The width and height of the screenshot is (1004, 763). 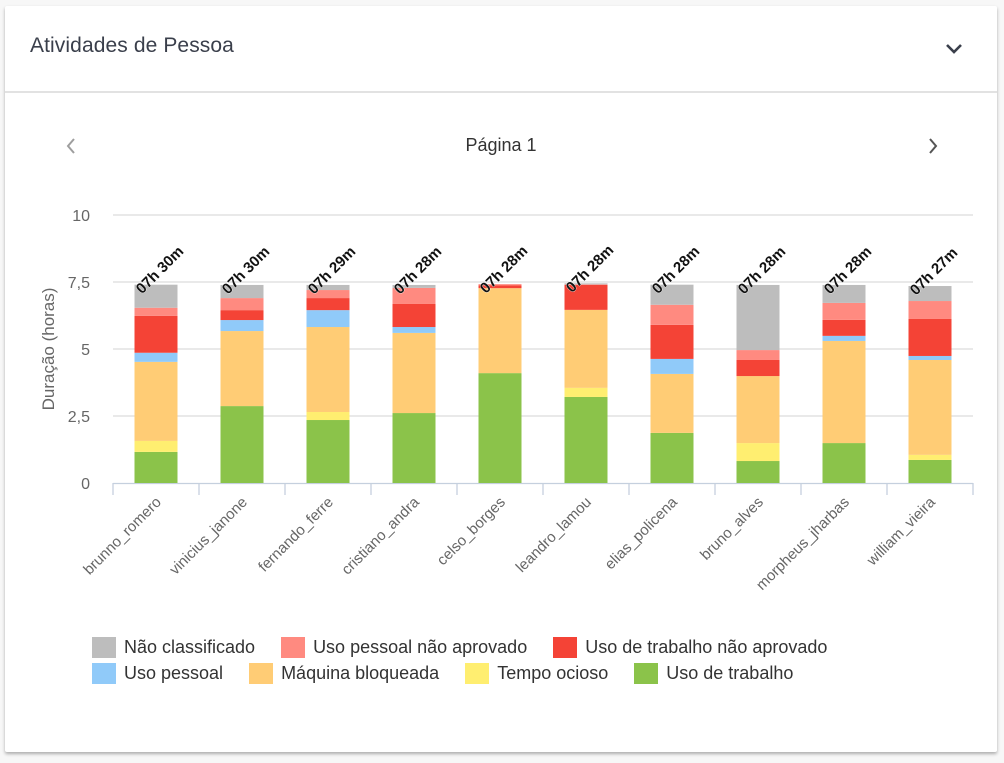 What do you see at coordinates (71, 146) in the screenshot?
I see `chevron-left-icon` at bounding box center [71, 146].